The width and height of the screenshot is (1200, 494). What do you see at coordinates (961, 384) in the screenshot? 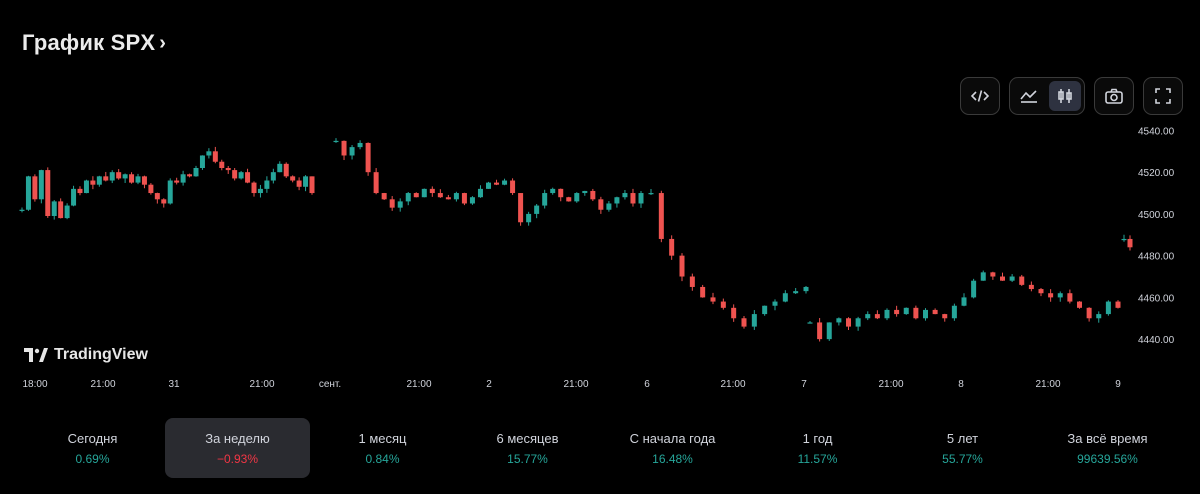
I see `x-tick-label: 8` at bounding box center [961, 384].